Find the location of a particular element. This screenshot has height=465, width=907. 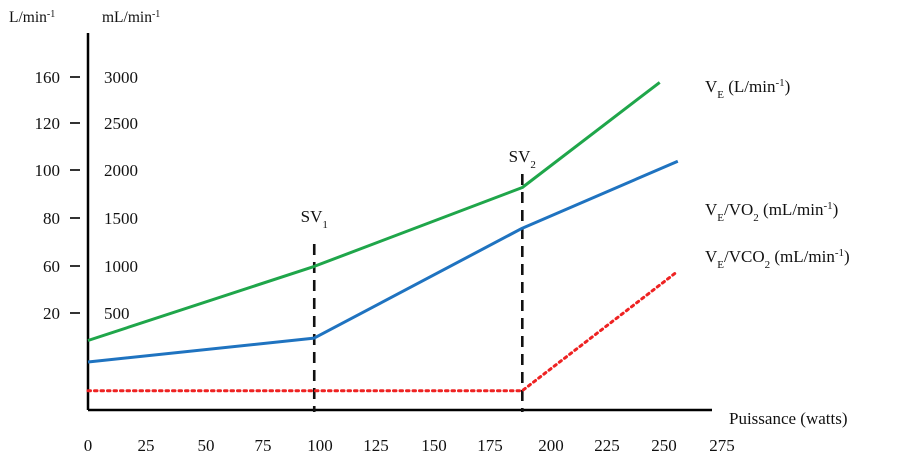

x-tick-label: 275 is located at coordinates (722, 445).